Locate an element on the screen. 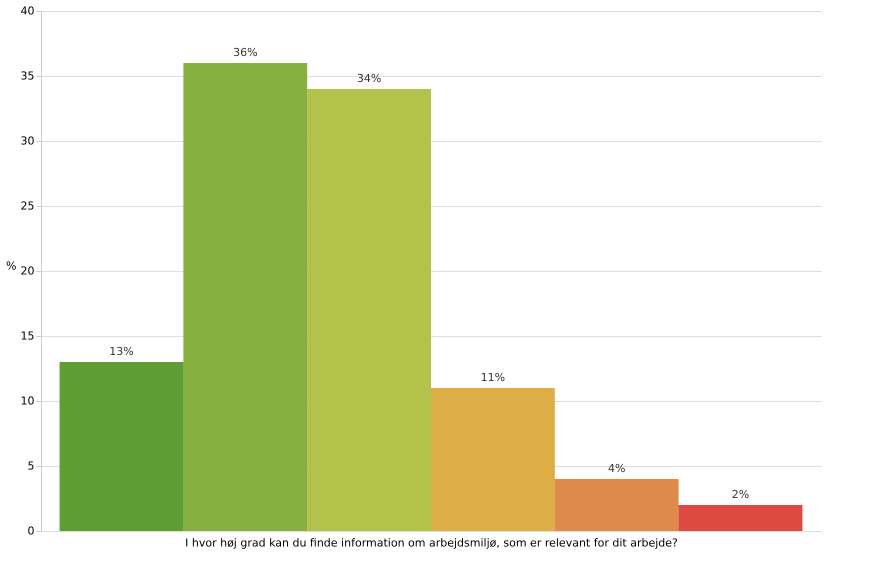 The height and width of the screenshot is (581, 872). y-tick-label: 30 is located at coordinates (27, 141).